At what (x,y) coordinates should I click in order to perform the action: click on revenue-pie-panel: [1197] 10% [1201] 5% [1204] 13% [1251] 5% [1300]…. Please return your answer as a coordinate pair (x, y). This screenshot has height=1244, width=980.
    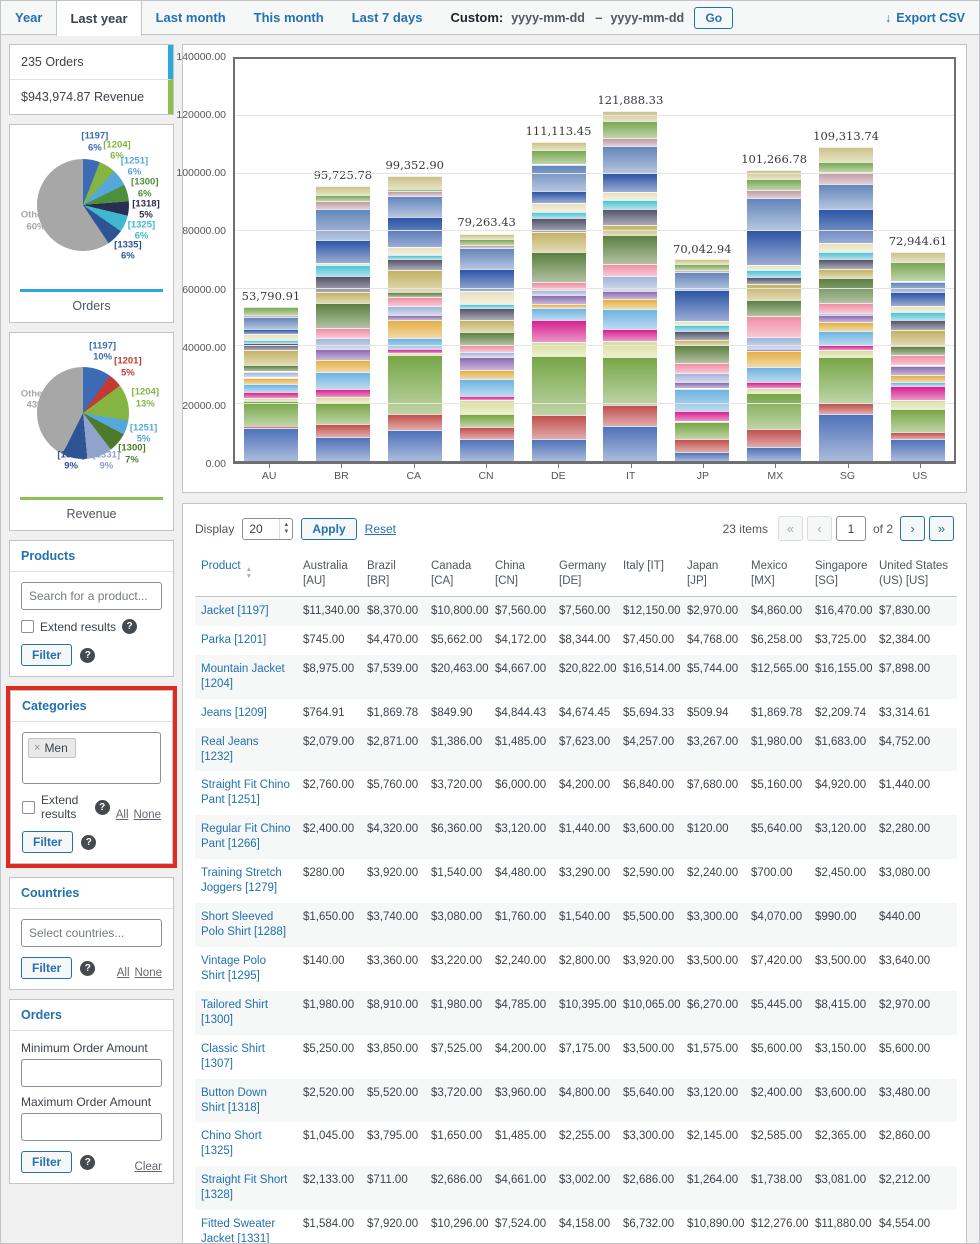
    Looking at the image, I should click on (91, 431).